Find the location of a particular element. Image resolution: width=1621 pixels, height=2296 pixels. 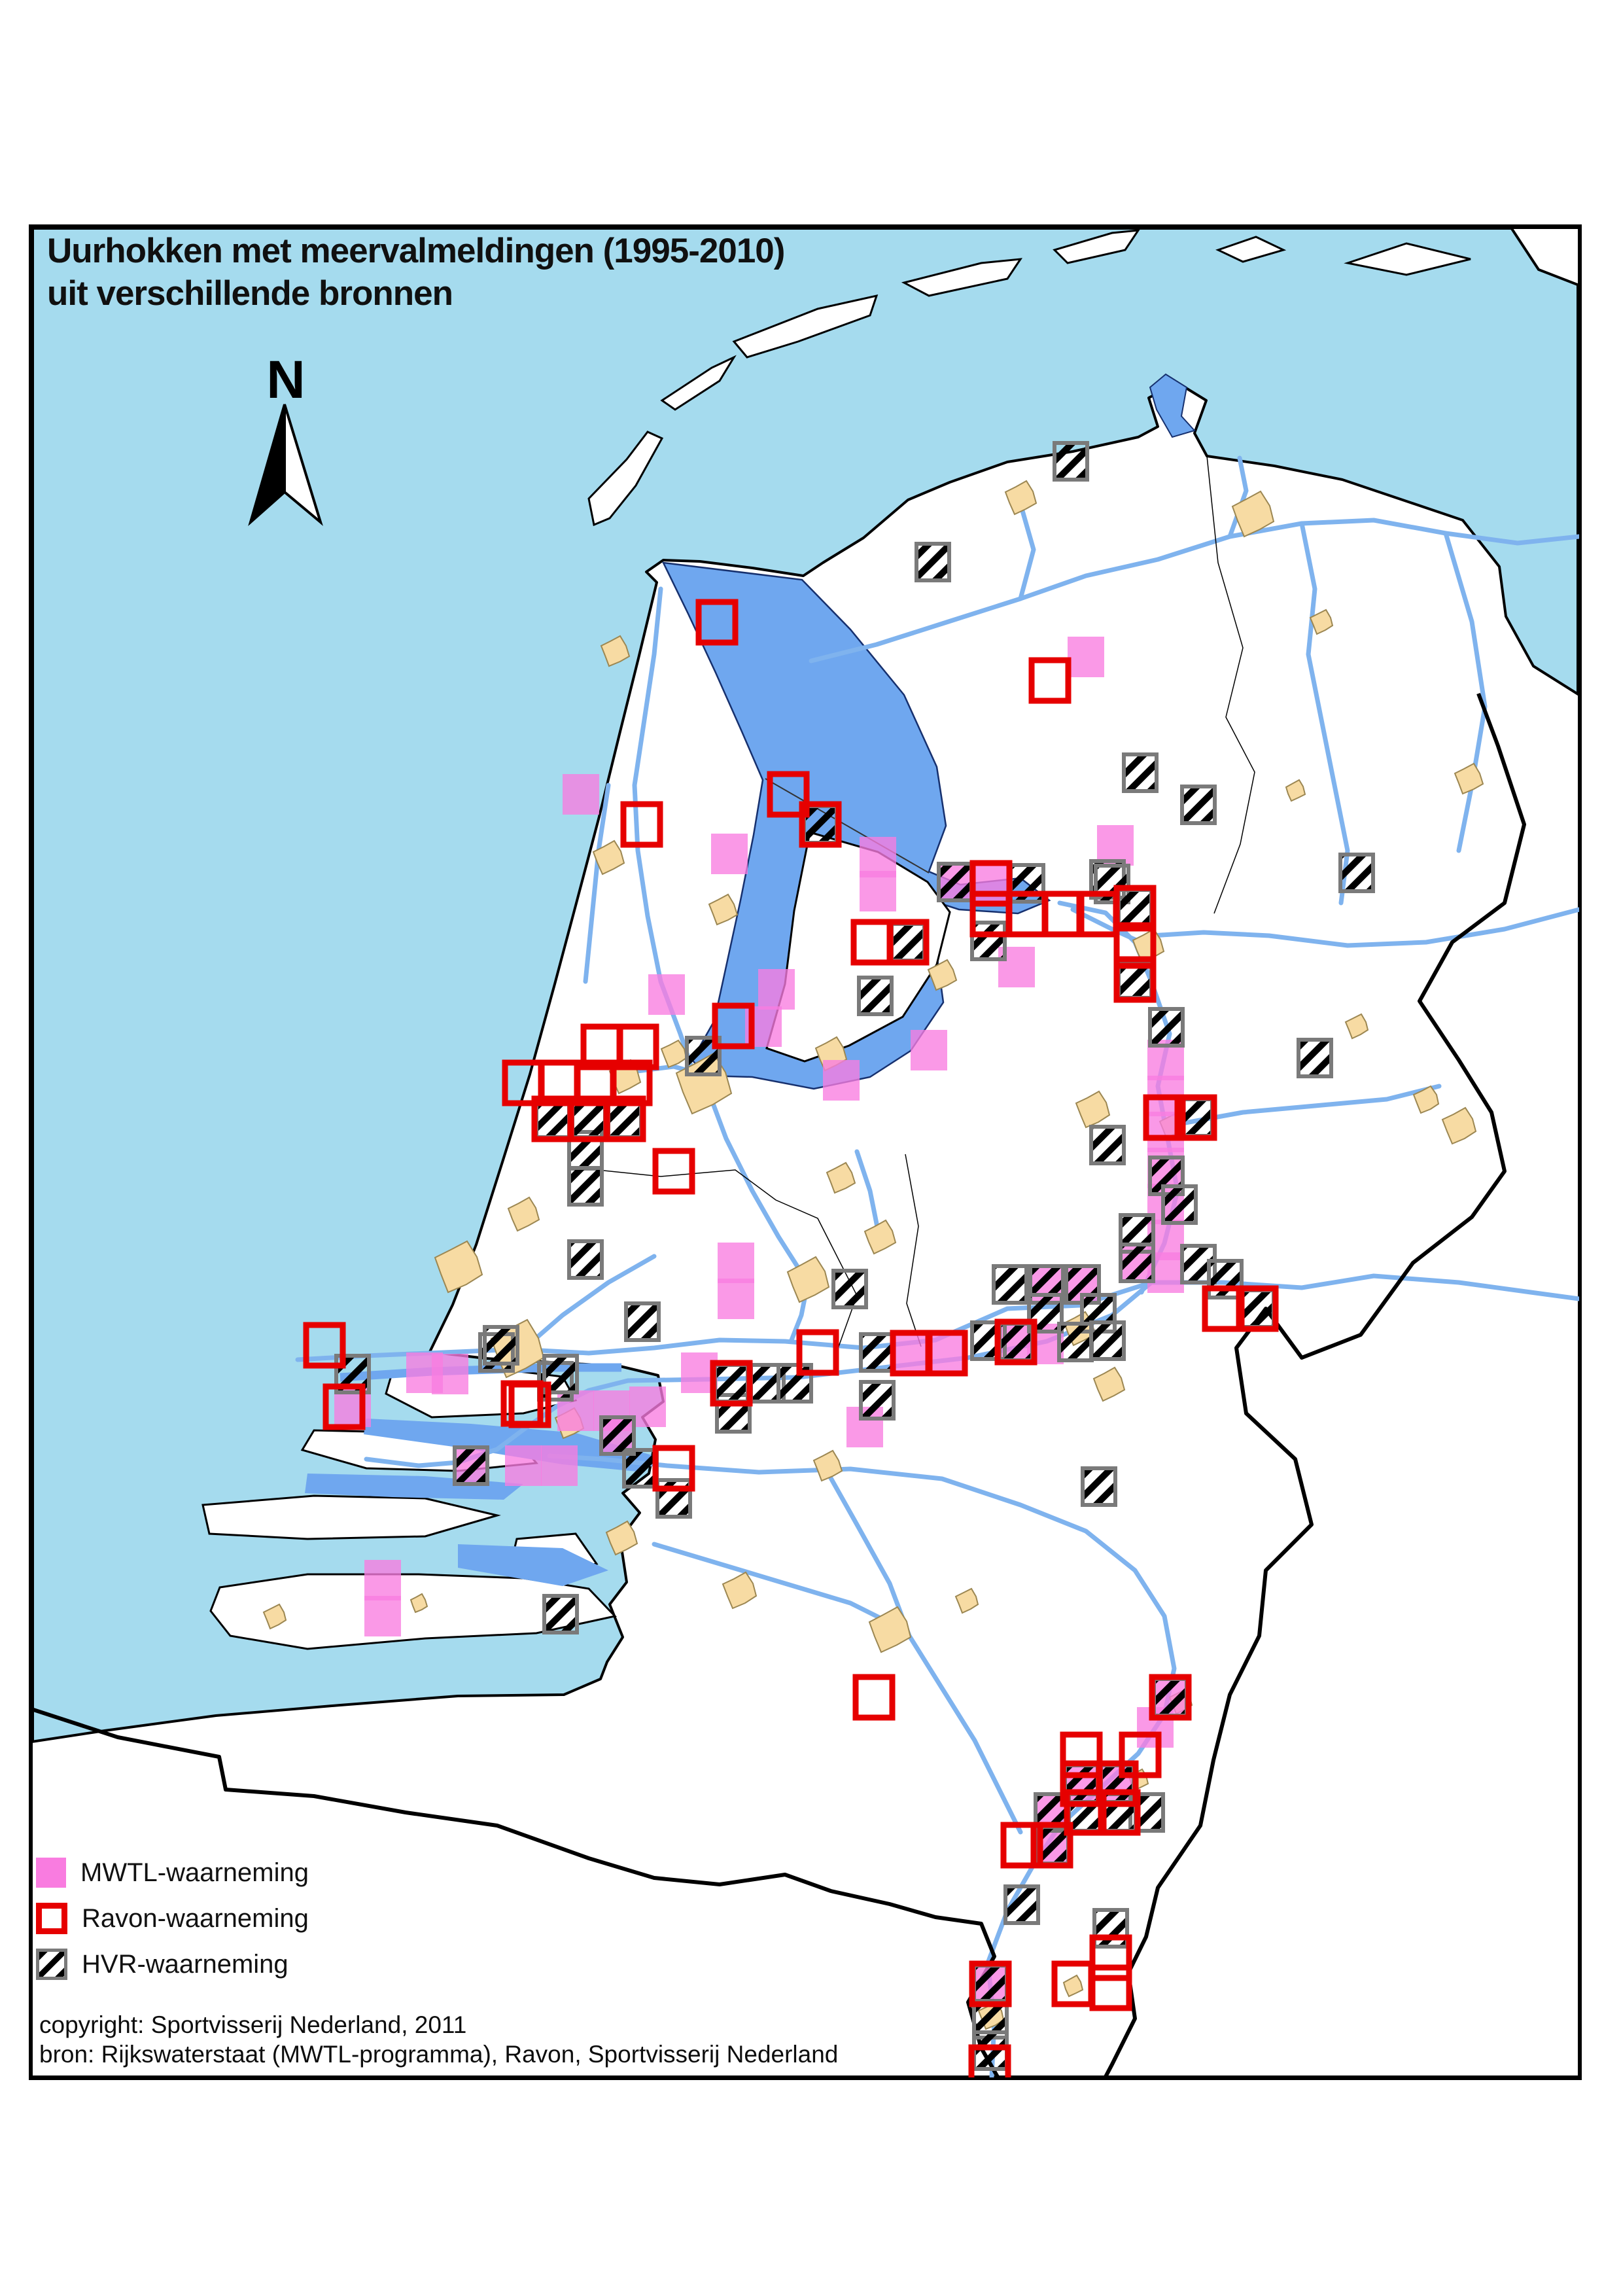

ravon-swatch-icon is located at coordinates (52, 1918).